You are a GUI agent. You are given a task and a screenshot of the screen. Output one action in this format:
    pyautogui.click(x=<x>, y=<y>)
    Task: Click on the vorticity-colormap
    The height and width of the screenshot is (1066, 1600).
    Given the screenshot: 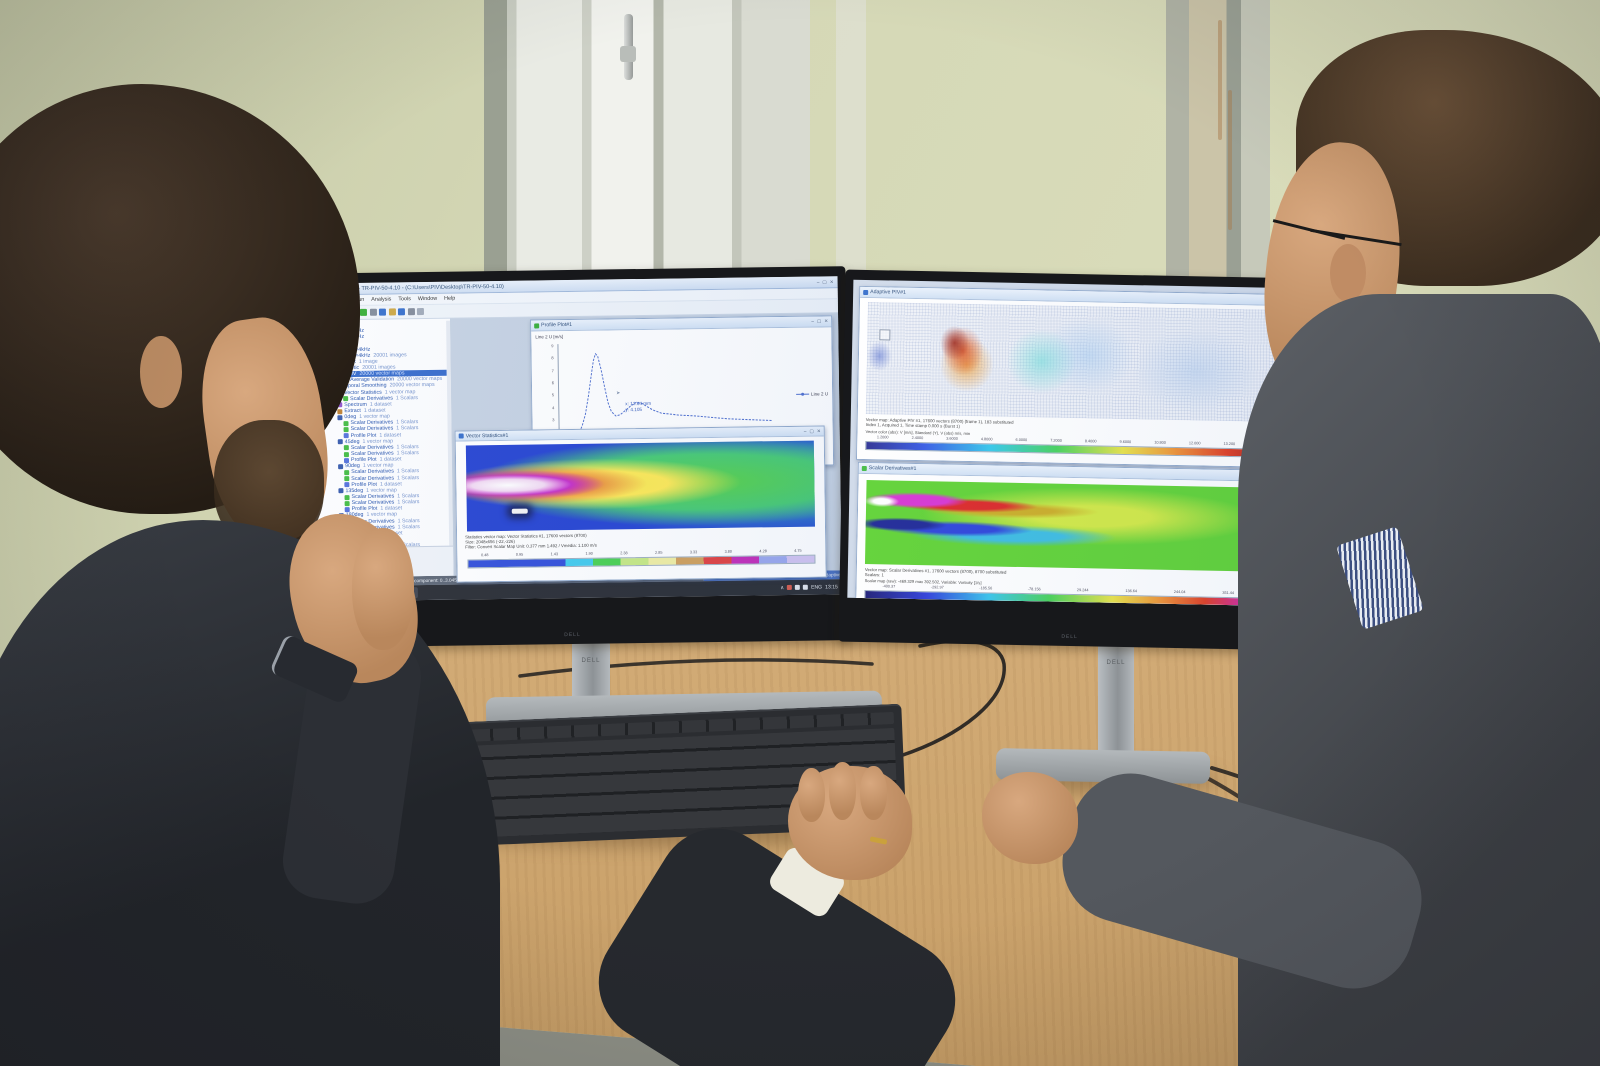 What is the action you would take?
    pyautogui.click(x=1059, y=526)
    